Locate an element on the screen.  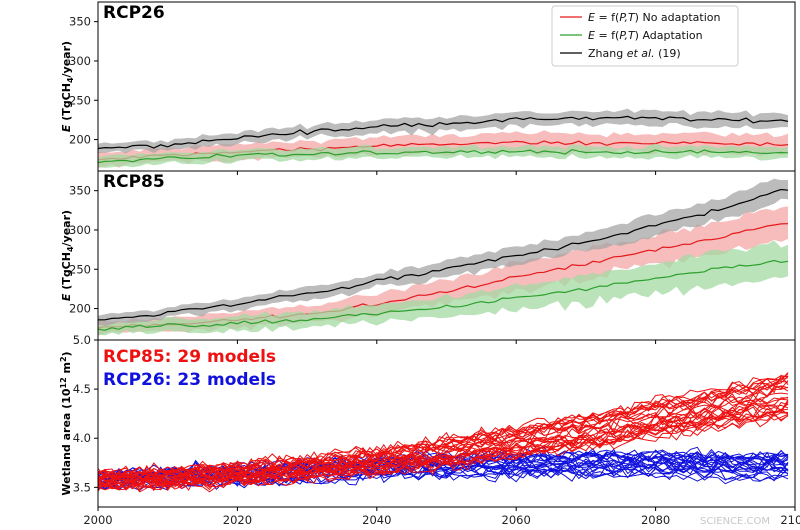
y-label-sup: 12 is located at coordinates (63, 382).